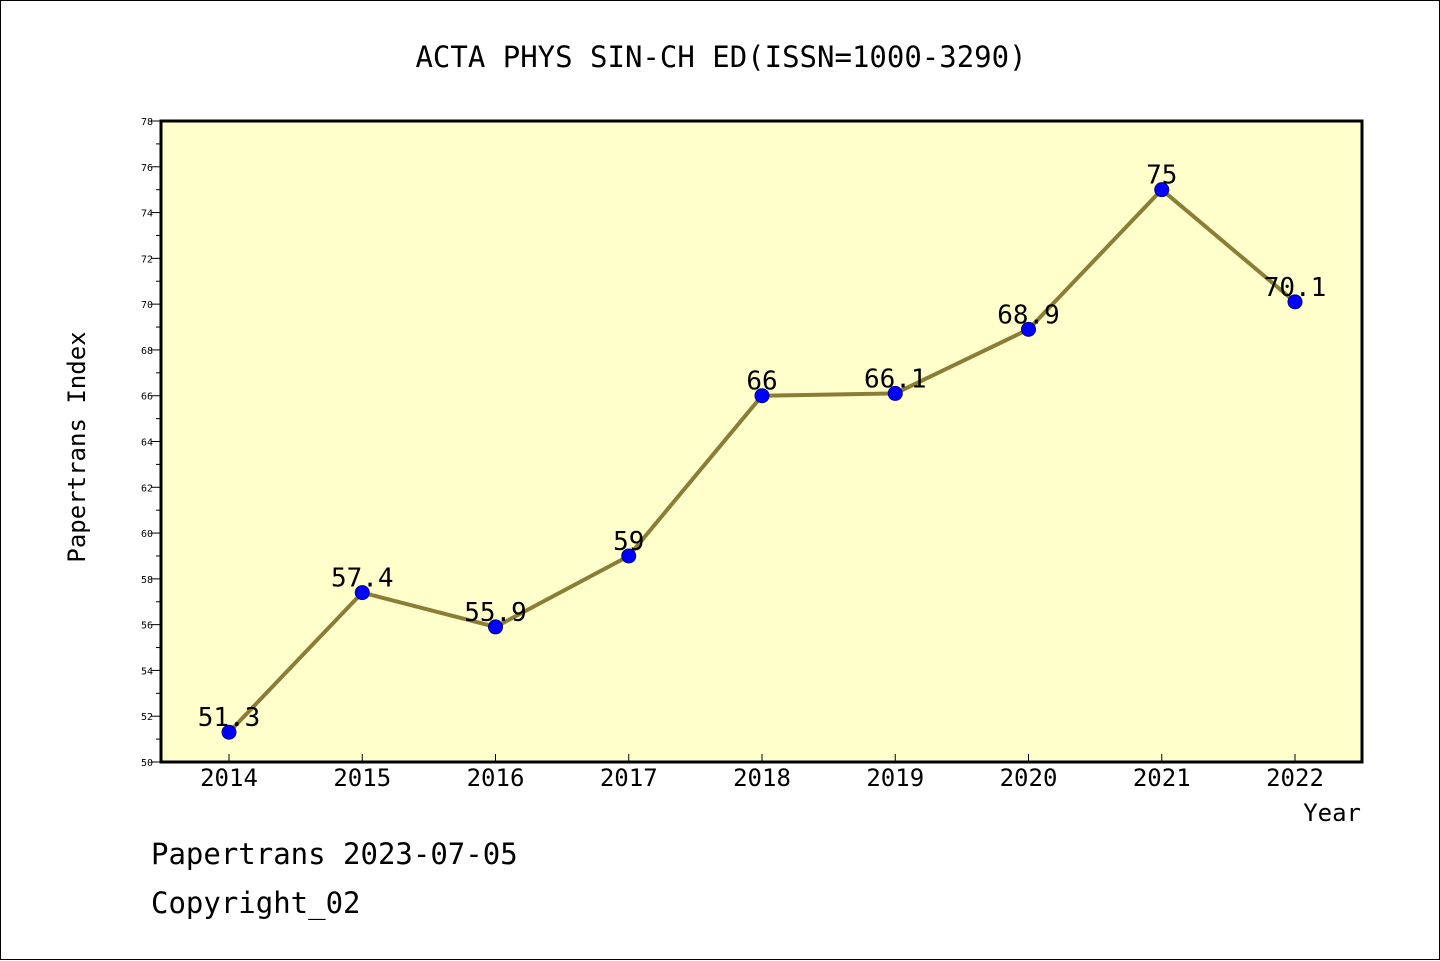  I want to click on y-tick-label: 76, so click(147, 168).